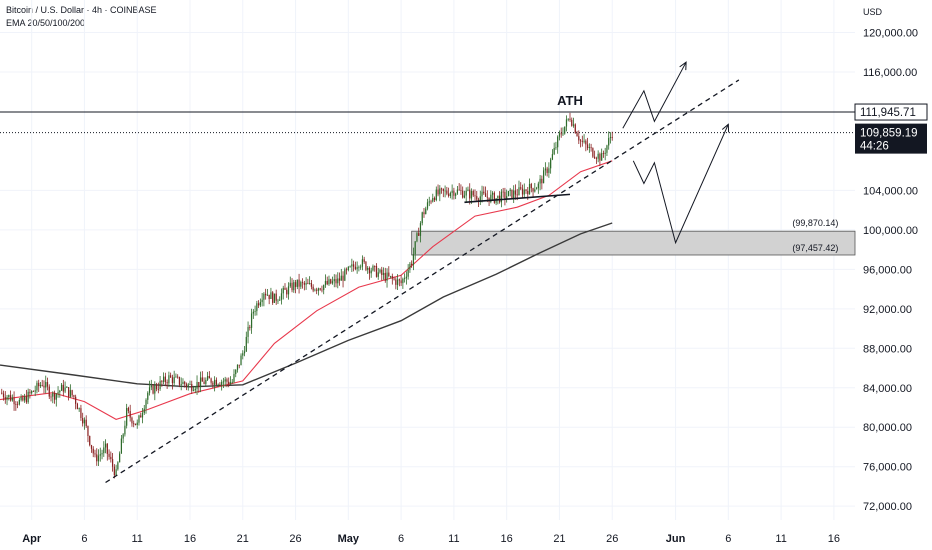 This screenshot has width=932, height=550. What do you see at coordinates (888, 113) in the screenshot?
I see `ath-price-tag-text: 111,945.71` at bounding box center [888, 113].